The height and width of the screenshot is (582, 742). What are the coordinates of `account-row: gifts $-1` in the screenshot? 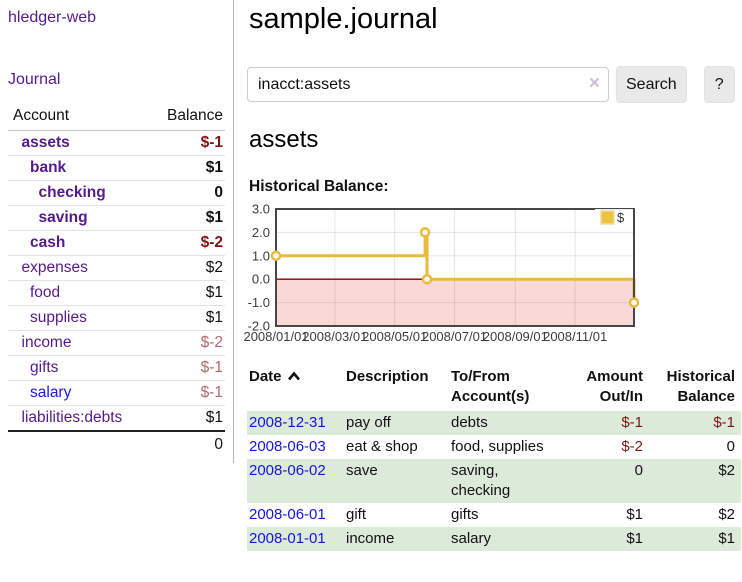 It's located at (116, 368).